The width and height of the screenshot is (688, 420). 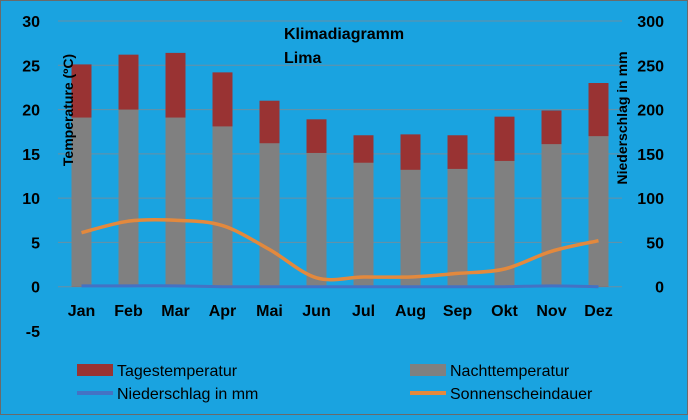 What do you see at coordinates (177, 371) in the screenshot?
I see `legend-label-tagestemperatur: Tagestemperatur` at bounding box center [177, 371].